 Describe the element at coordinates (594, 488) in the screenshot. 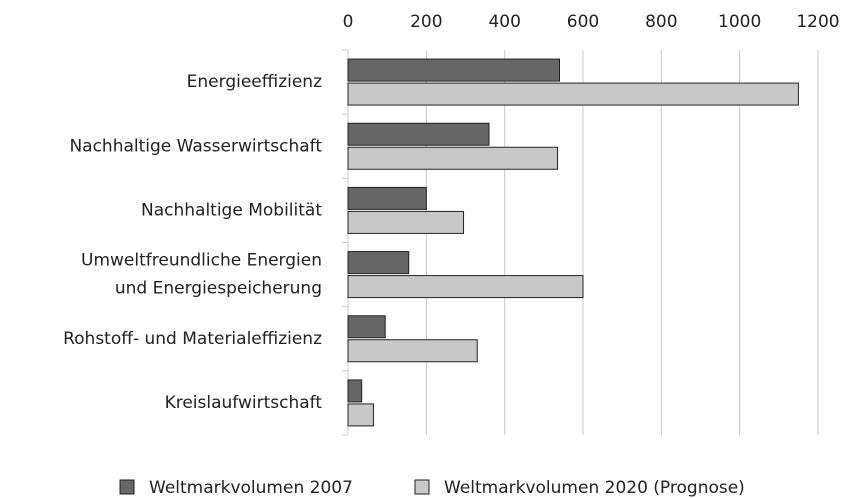

I see `legend-label: Weltmarkvolumen 2020 (Prognose)` at that location.